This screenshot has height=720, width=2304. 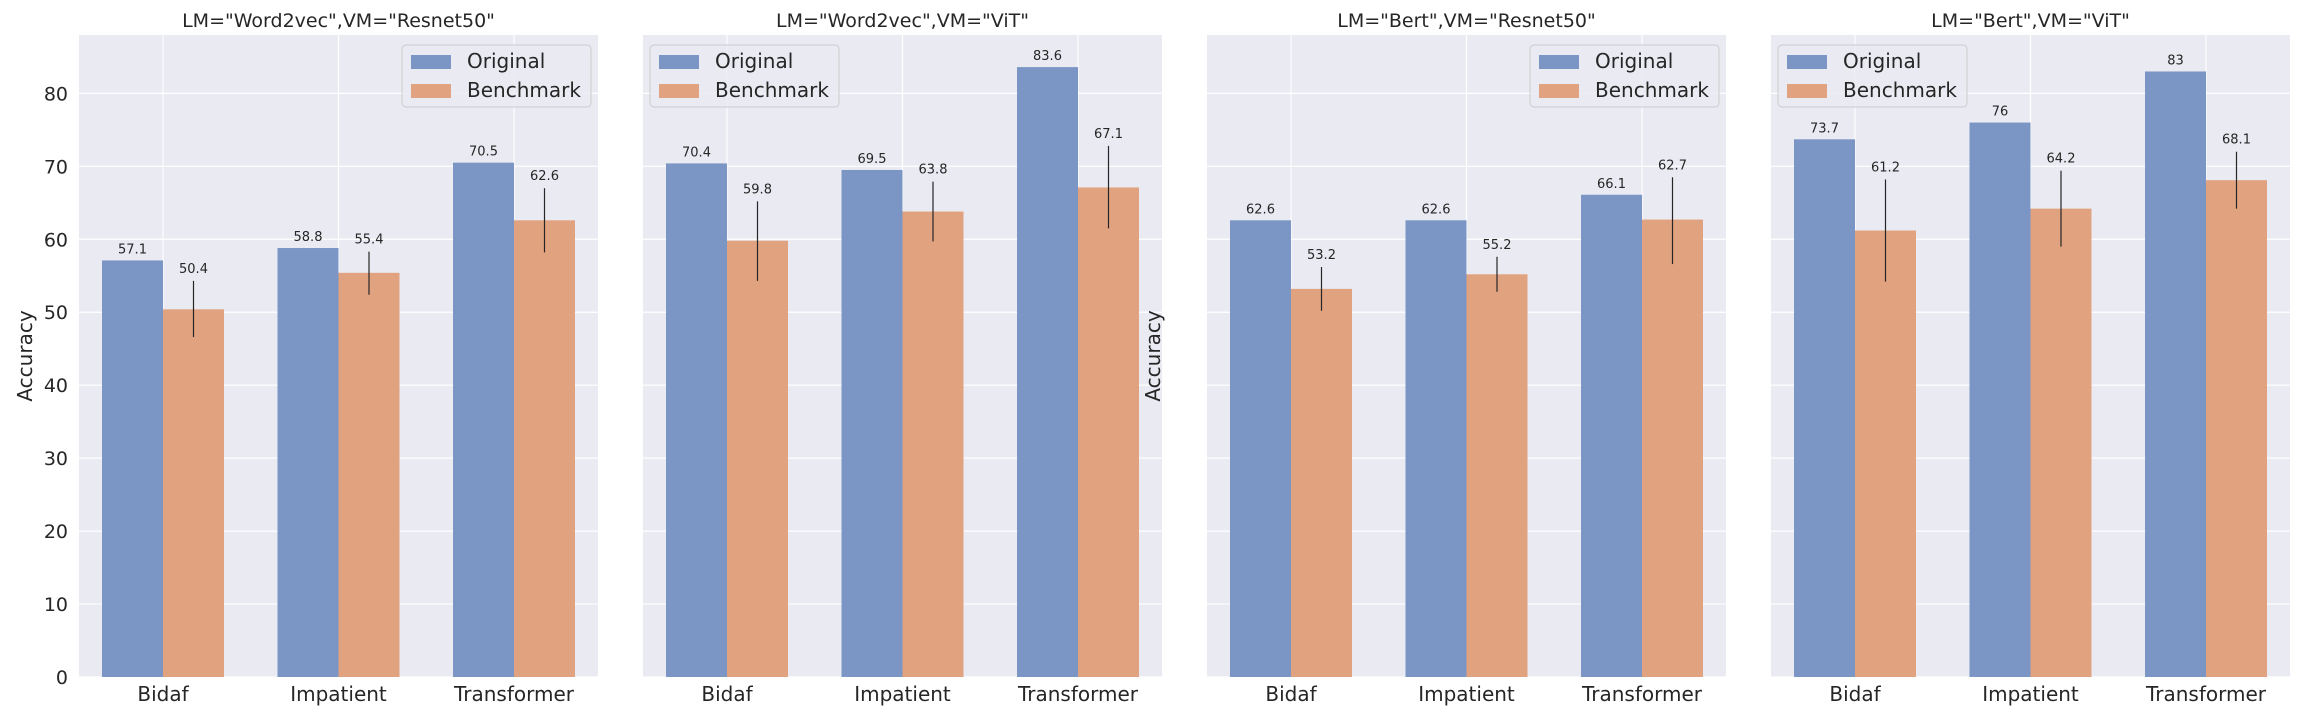 I want to click on data-label: 58.8, so click(x=308, y=237).